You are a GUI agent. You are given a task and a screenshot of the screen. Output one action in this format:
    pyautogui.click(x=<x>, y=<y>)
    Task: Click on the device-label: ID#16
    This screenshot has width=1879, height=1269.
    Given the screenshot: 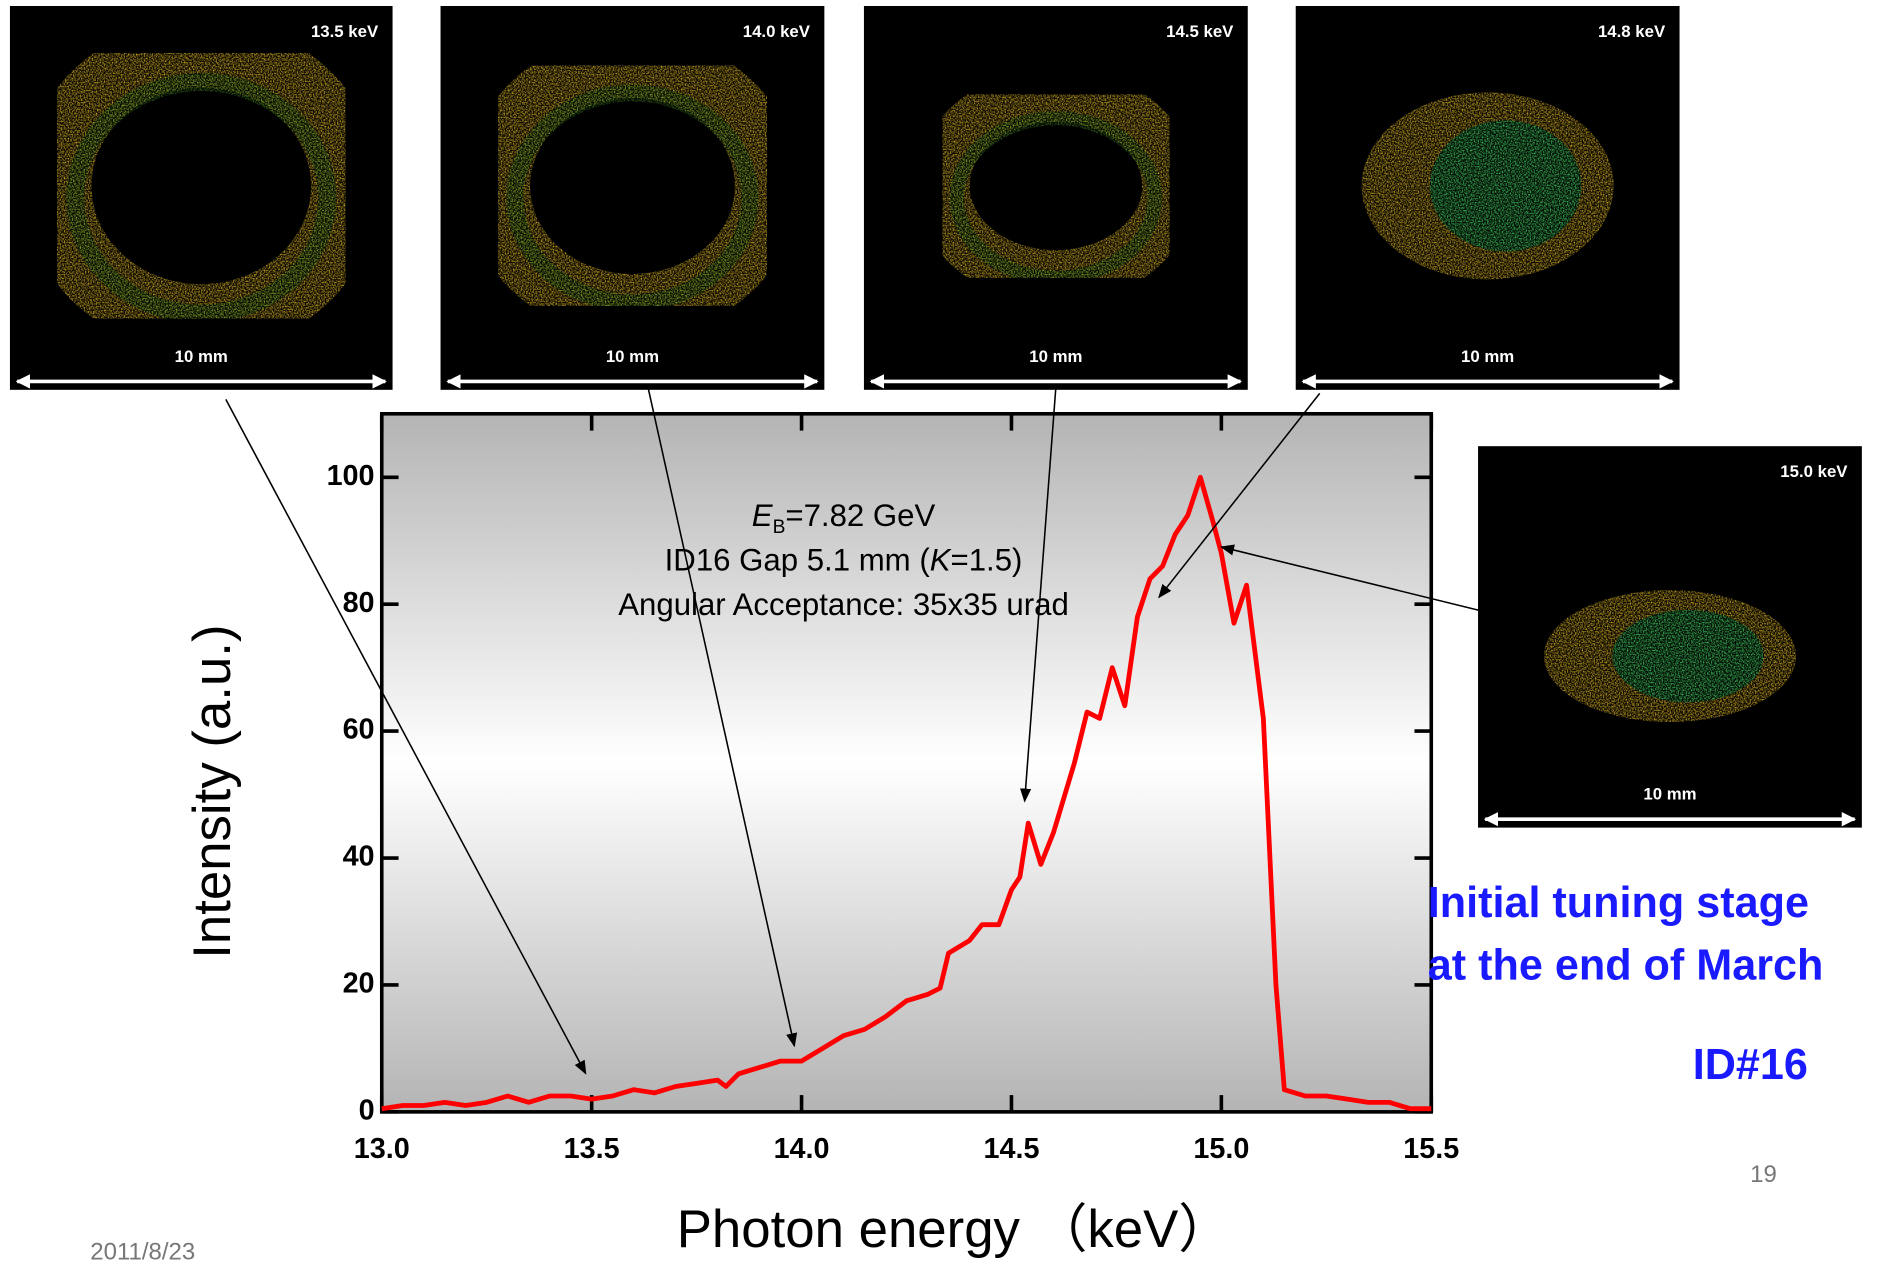 What is the action you would take?
    pyautogui.click(x=1750, y=1065)
    